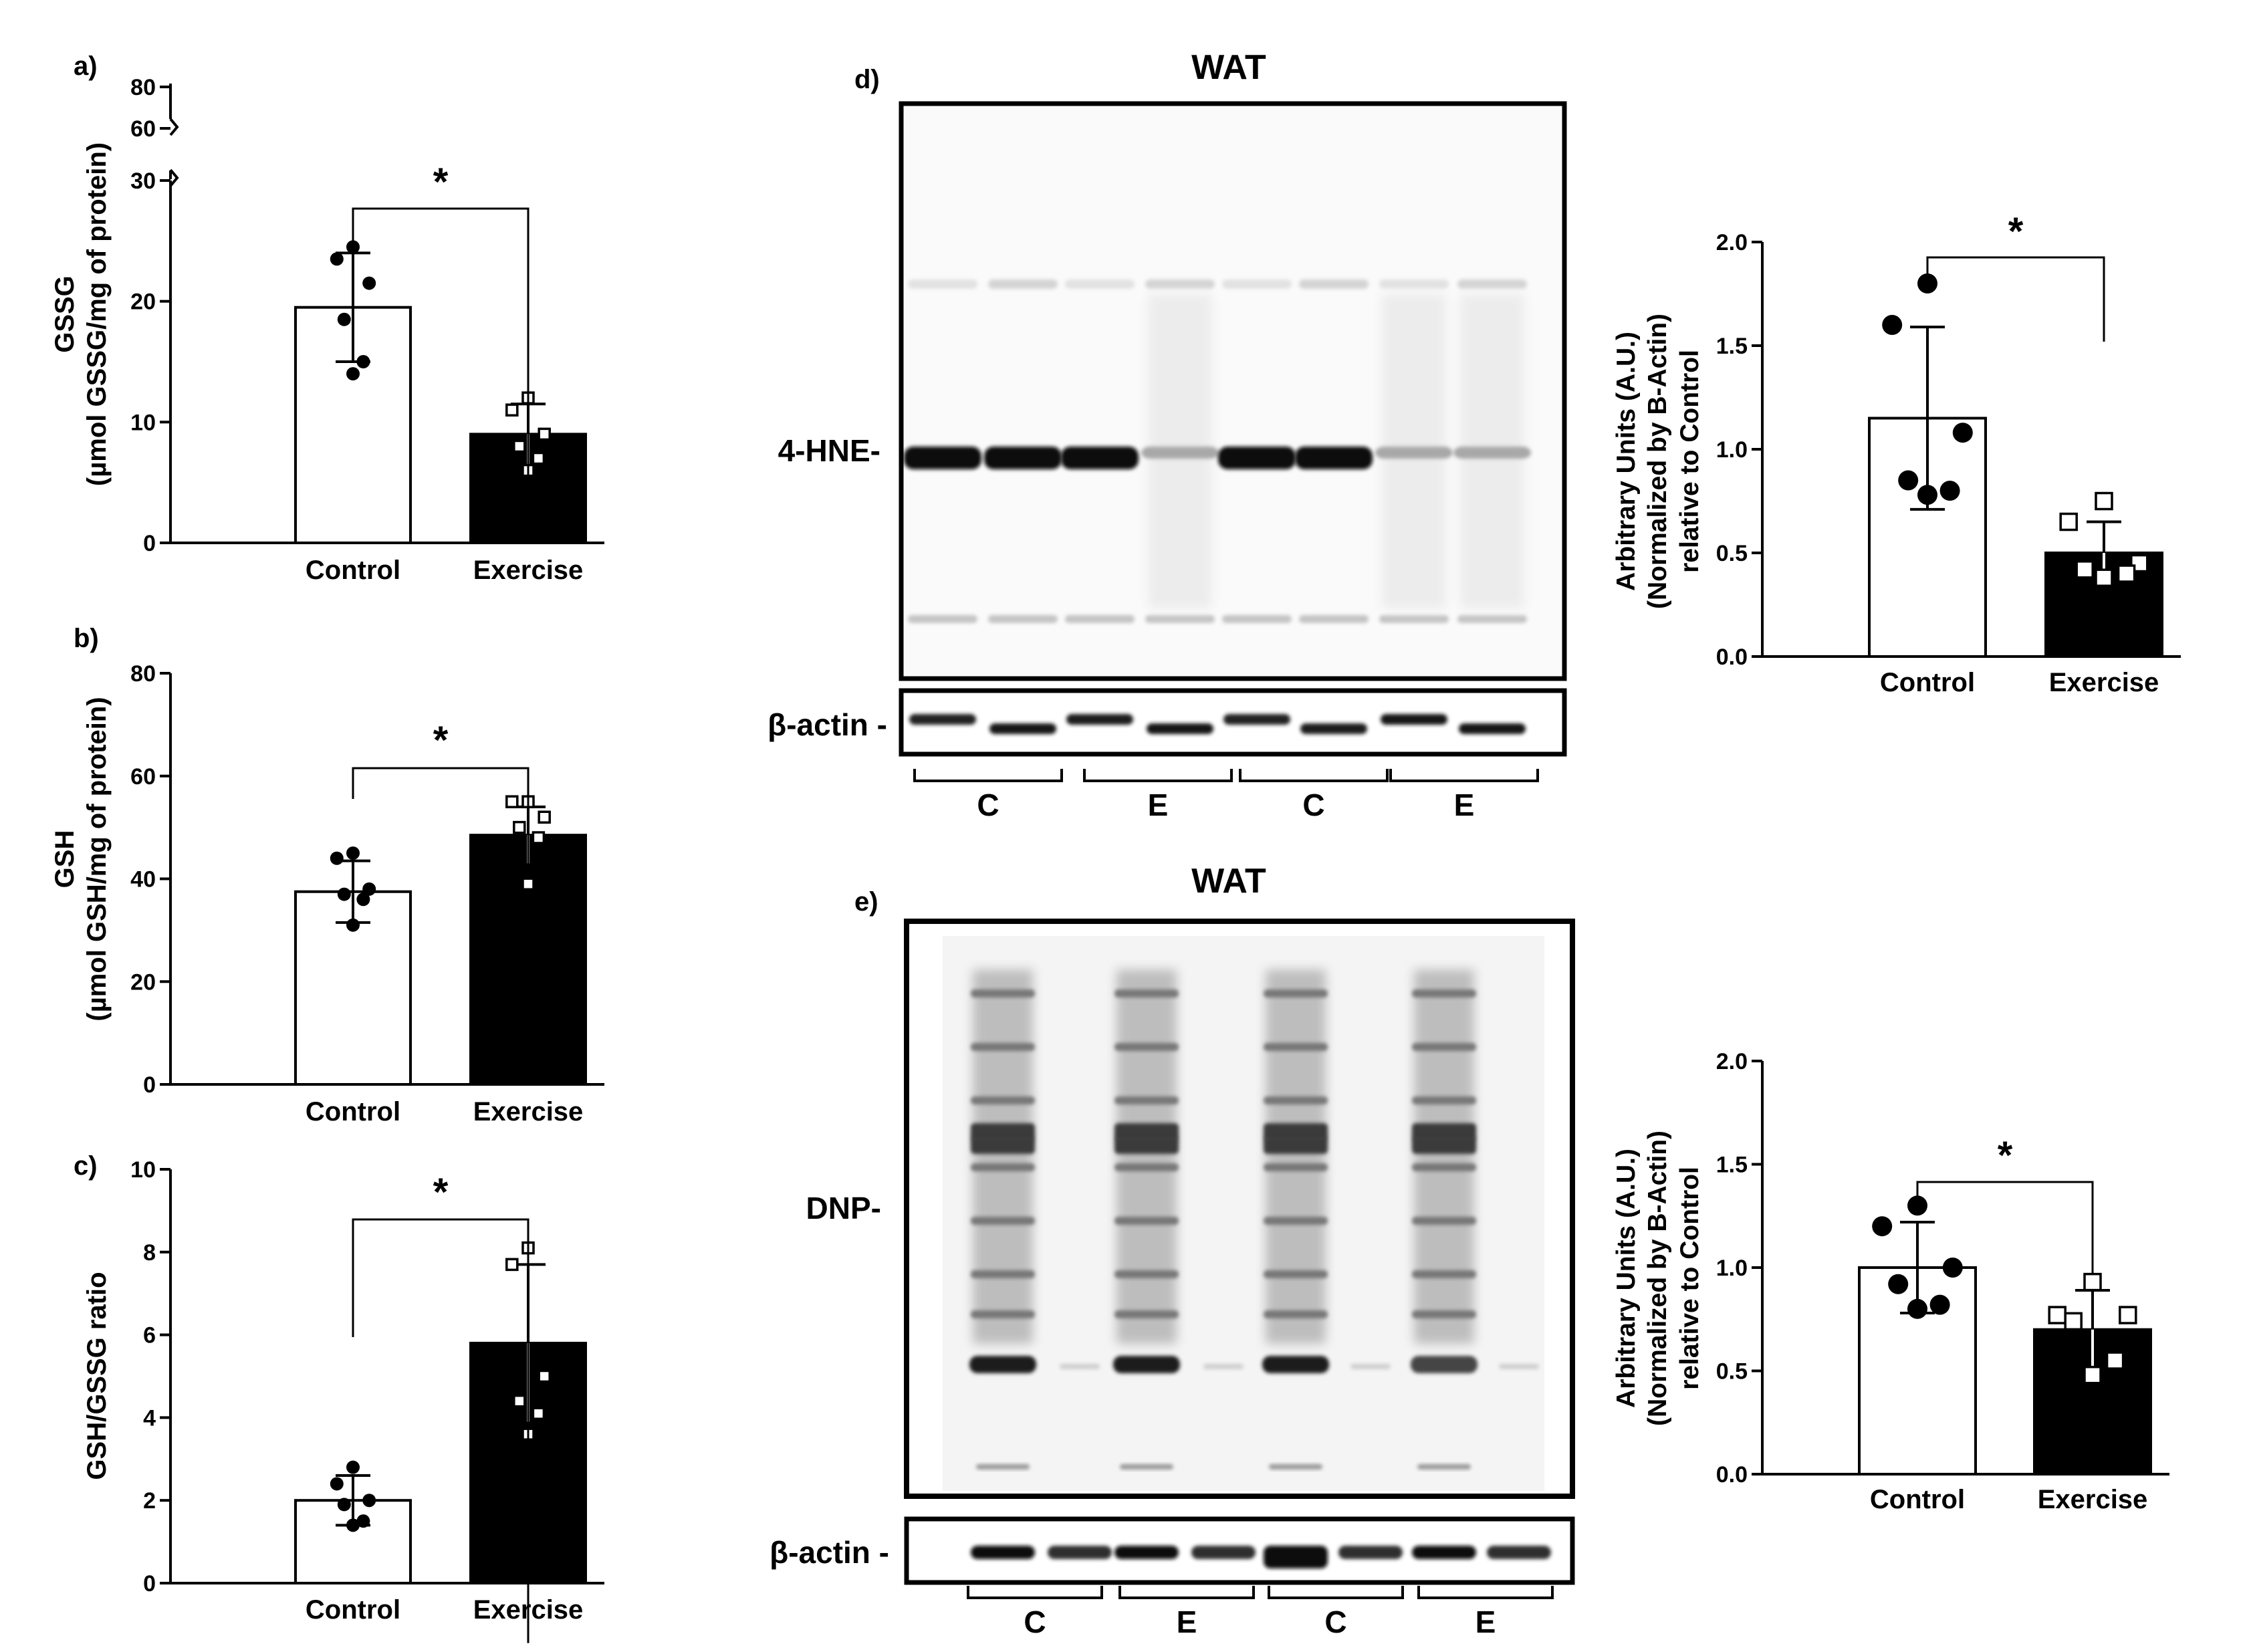  I want to click on y-axis-label: Arbitrary Units (A.U.), so click(1626, 461).